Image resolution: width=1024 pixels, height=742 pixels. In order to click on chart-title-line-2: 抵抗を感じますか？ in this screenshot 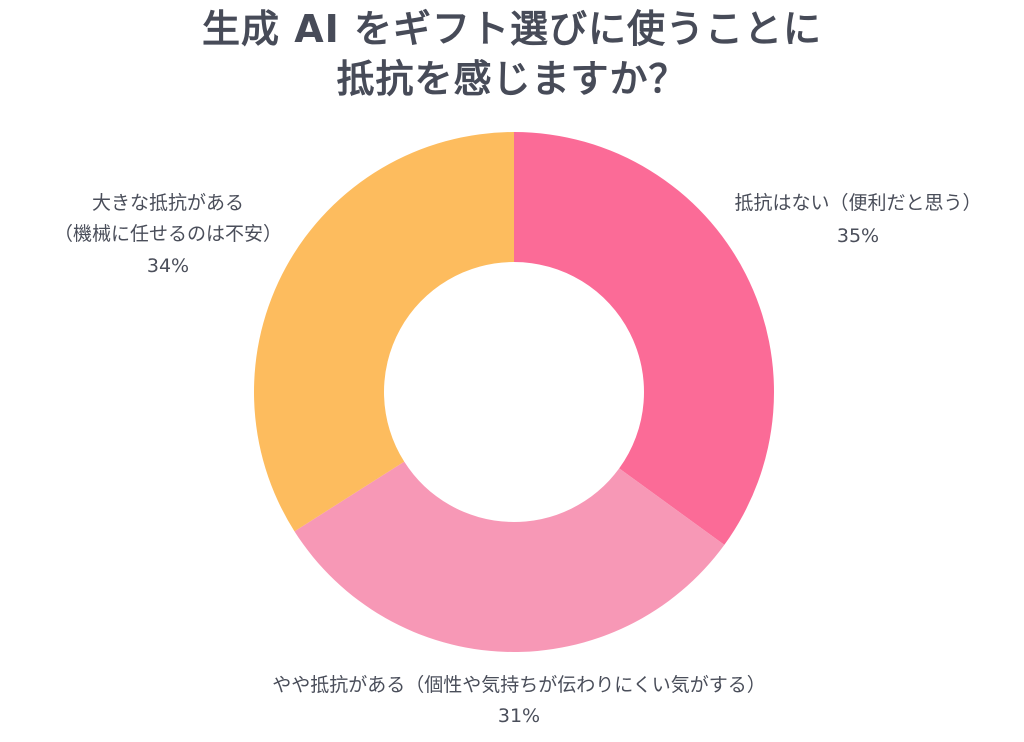, I will do `click(512, 79)`.